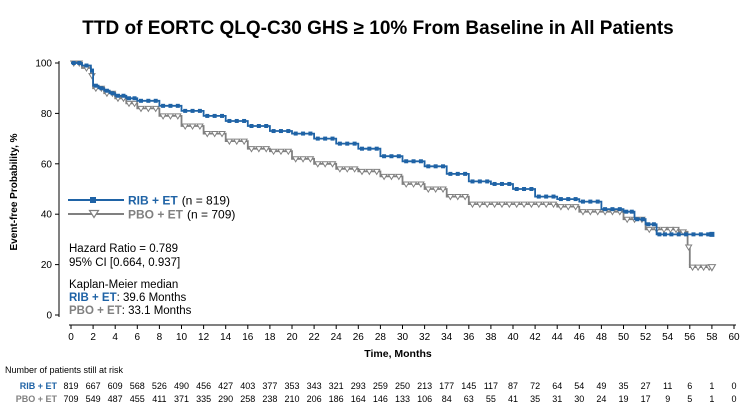  I want to click on x-tick-label: 50, so click(624, 337).